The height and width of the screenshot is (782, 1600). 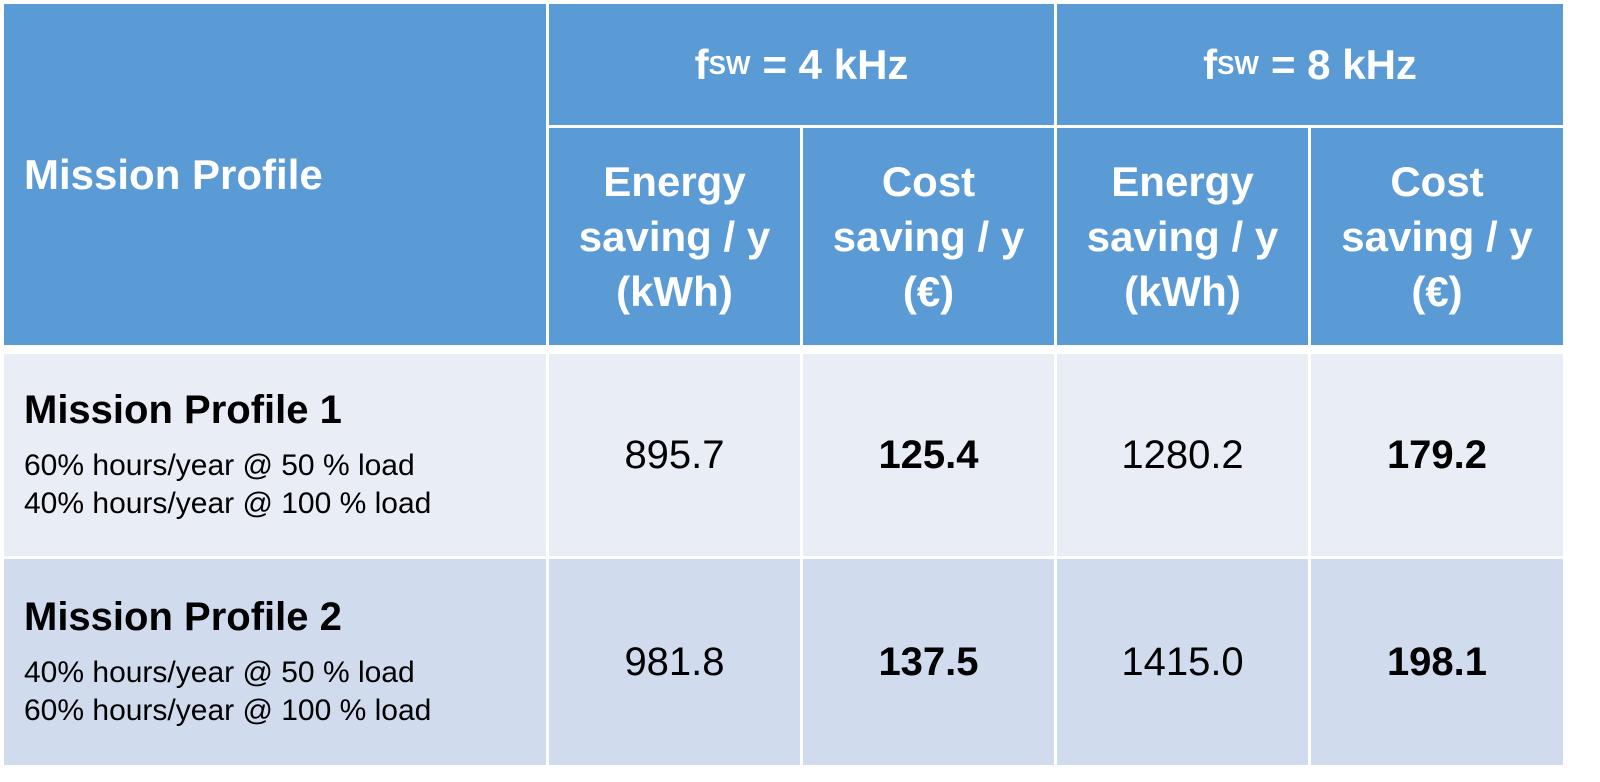 I want to click on cell: 198.1, so click(x=1437, y=662).